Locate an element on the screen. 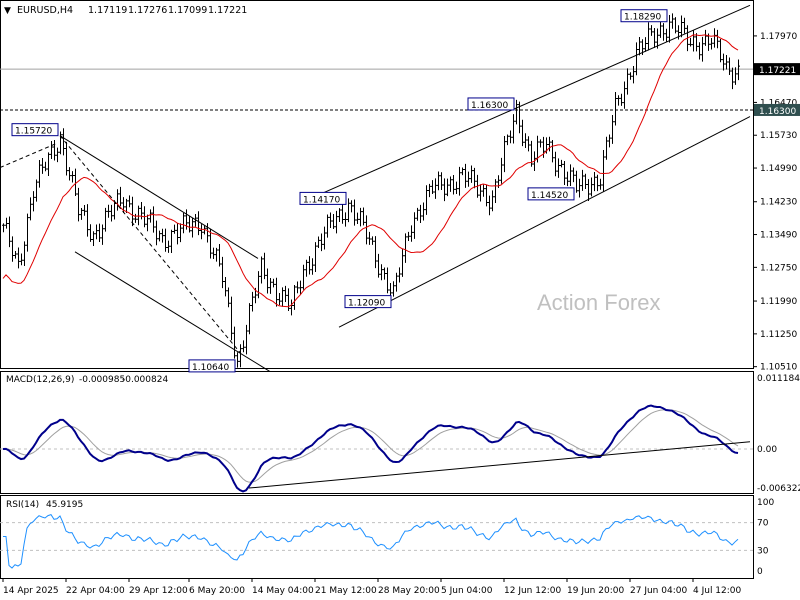 The image size is (800, 600). collapse-triangle-icon: ▼ is located at coordinates (7, 11).